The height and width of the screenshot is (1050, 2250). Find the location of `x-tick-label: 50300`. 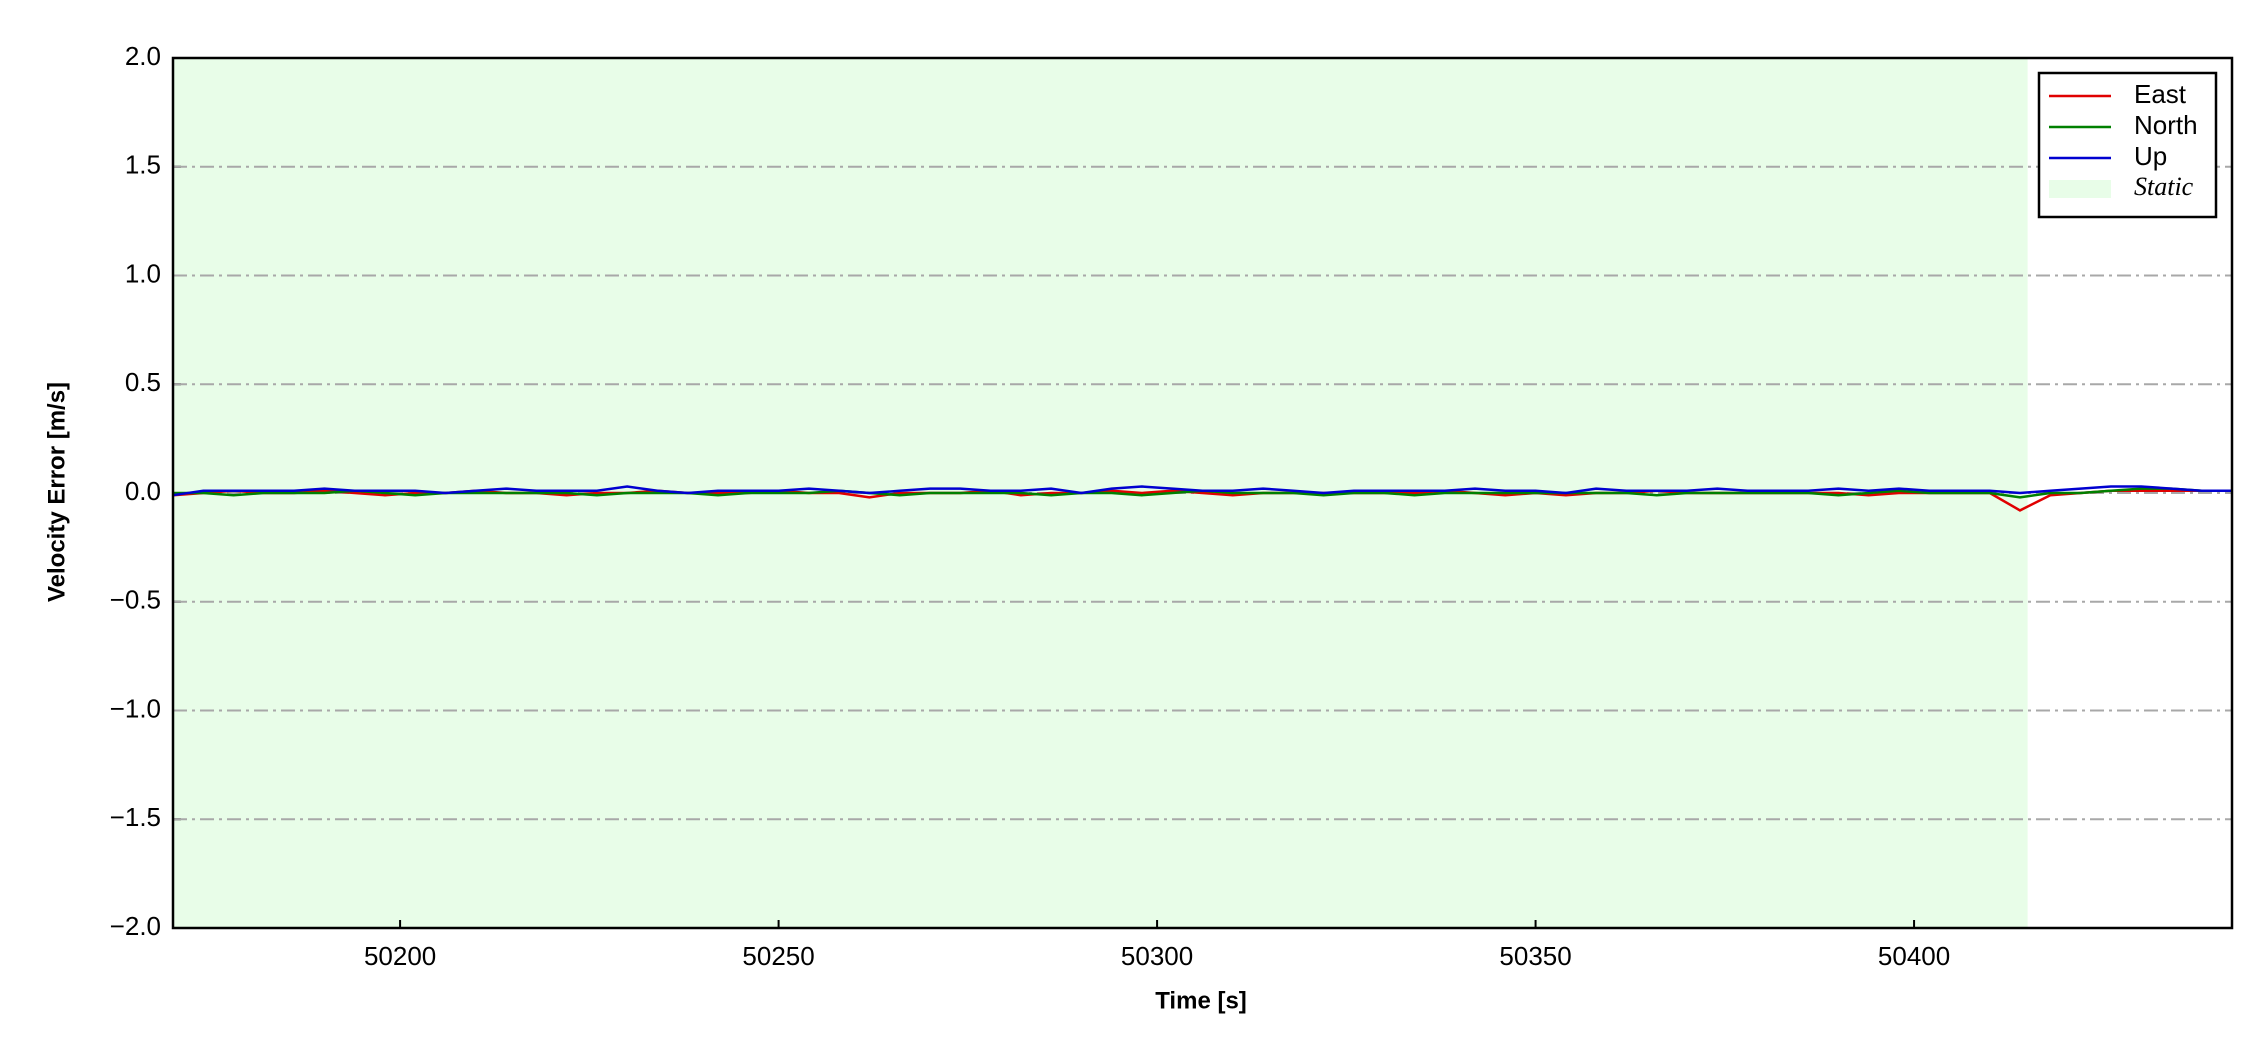

x-tick-label: 50300 is located at coordinates (1157, 956).